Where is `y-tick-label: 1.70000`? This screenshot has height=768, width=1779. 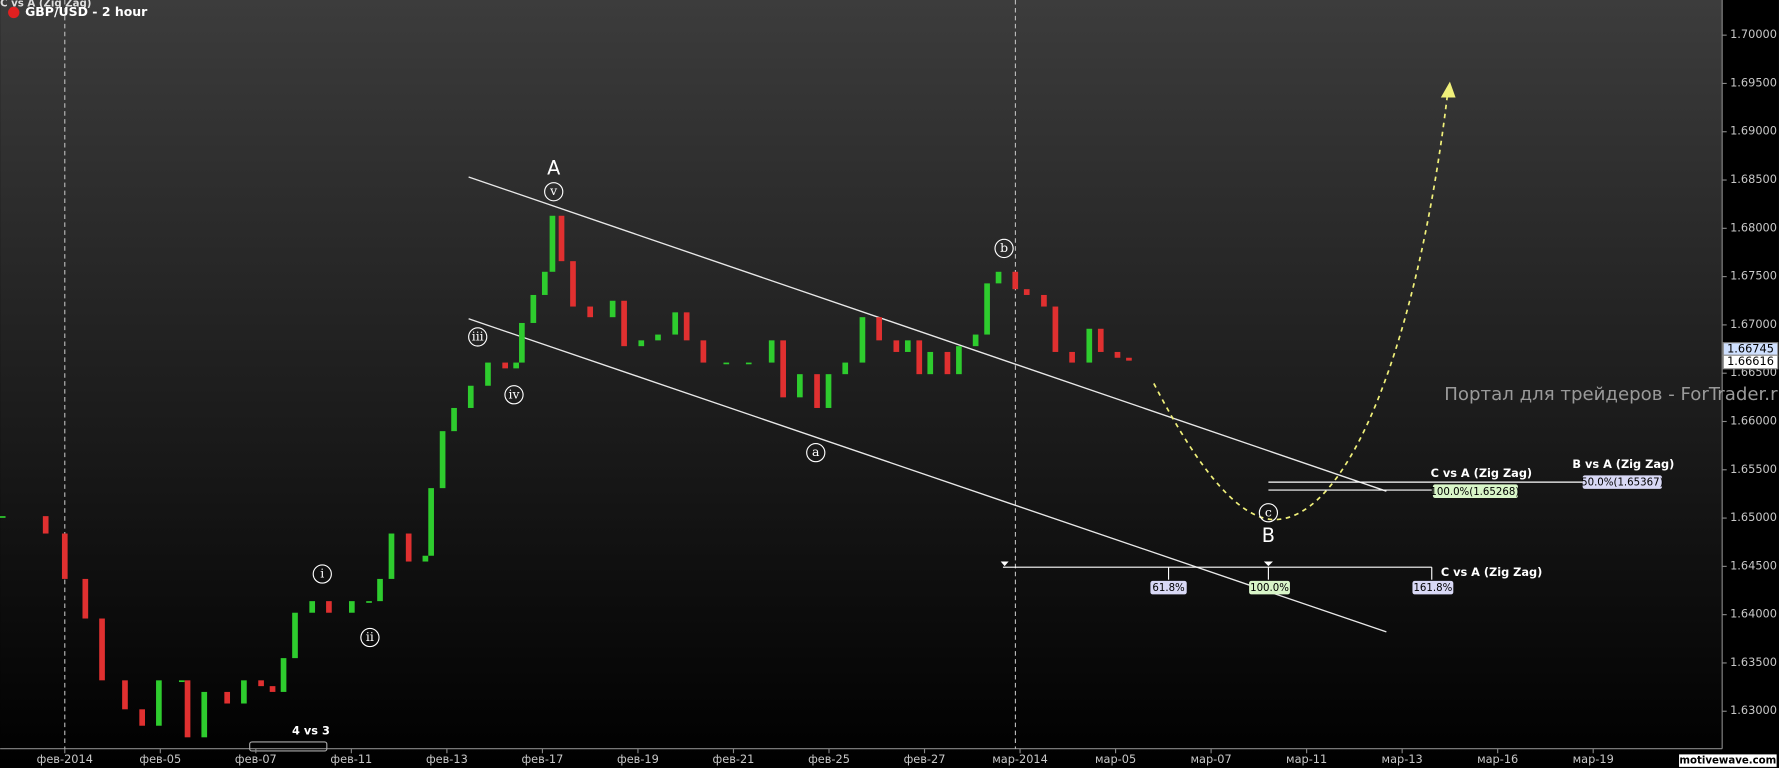 y-tick-label: 1.70000 is located at coordinates (1753, 34).